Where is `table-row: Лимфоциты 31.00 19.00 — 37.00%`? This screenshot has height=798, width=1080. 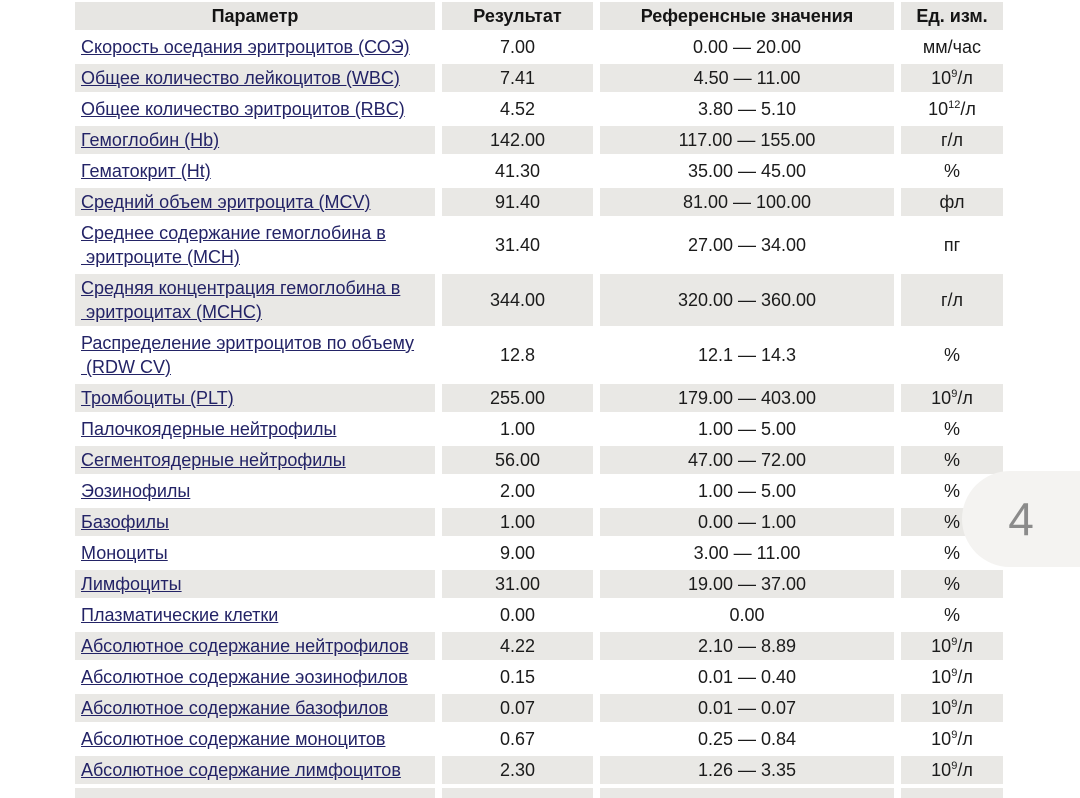 table-row: Лимфоциты 31.00 19.00 — 37.00% is located at coordinates (539, 584).